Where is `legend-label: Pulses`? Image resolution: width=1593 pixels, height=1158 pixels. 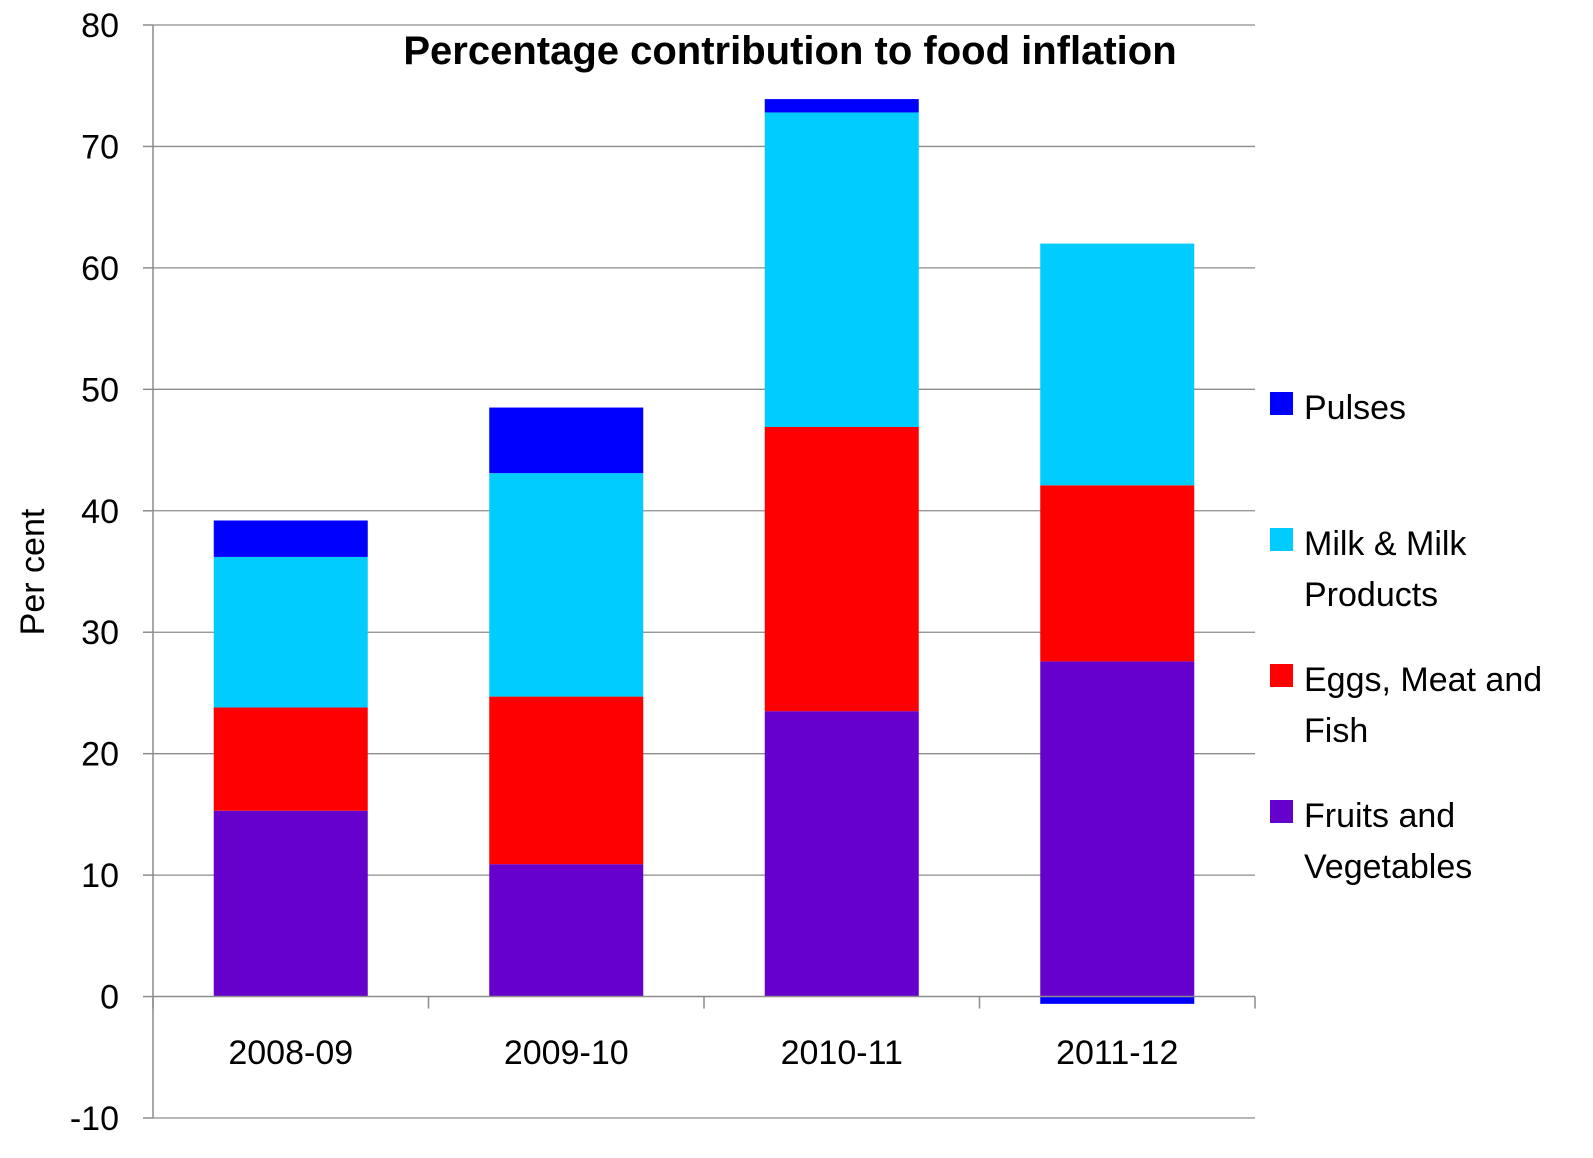 legend-label: Pulses is located at coordinates (1355, 408).